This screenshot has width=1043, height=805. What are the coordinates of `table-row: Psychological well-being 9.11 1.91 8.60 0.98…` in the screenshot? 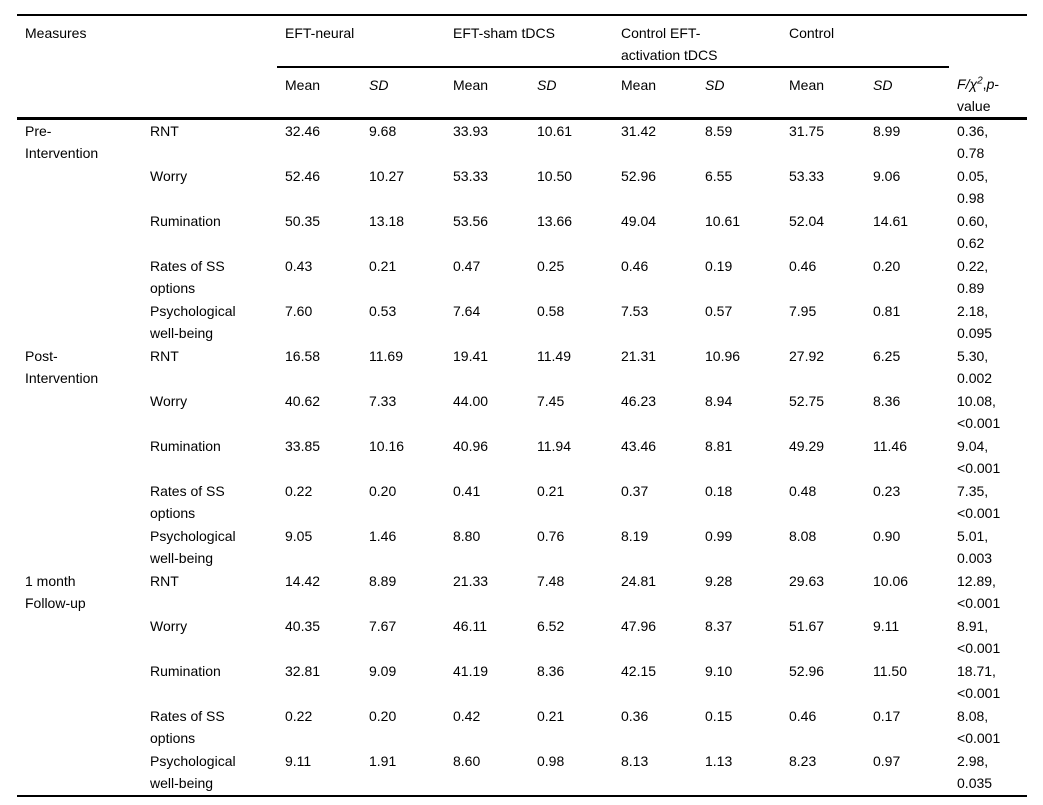 It's located at (522, 773).